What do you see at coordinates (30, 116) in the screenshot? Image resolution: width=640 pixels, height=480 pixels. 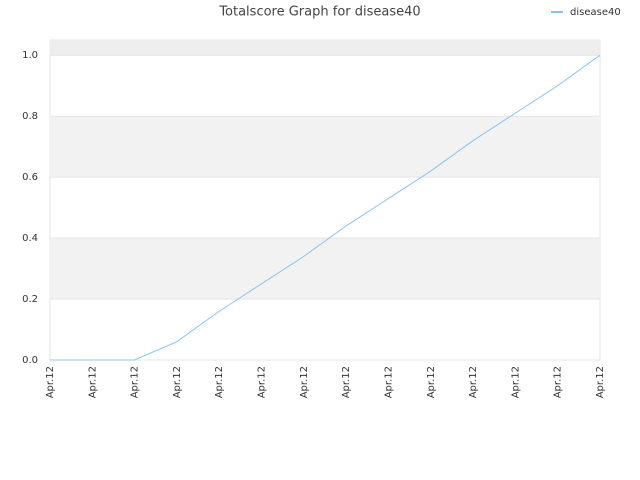 I see `y-tick-label: 0.8` at bounding box center [30, 116].